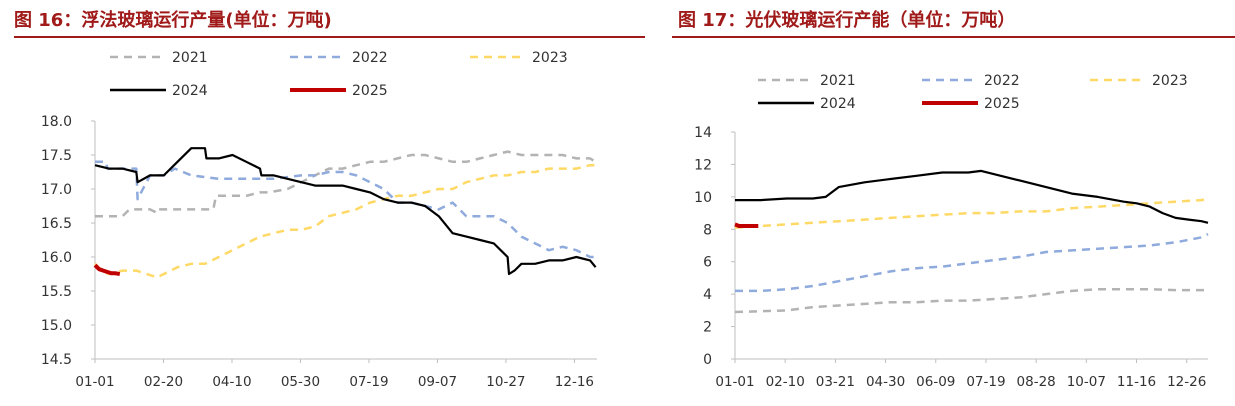 This screenshot has height=406, width=1235. Describe the element at coordinates (707, 263) in the screenshot. I see `y-tick-label: 6` at that location.